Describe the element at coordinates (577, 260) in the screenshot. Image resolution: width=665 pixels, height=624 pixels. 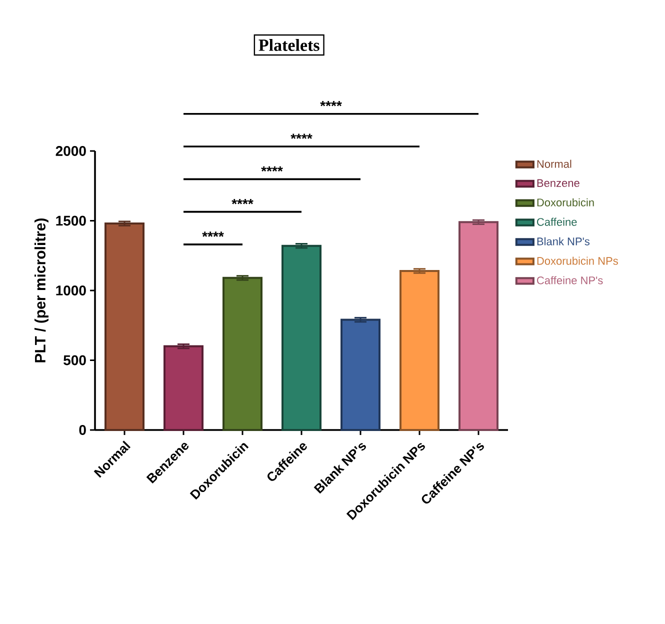
I see `legend-label: Doxorubicin NPs` at that location.